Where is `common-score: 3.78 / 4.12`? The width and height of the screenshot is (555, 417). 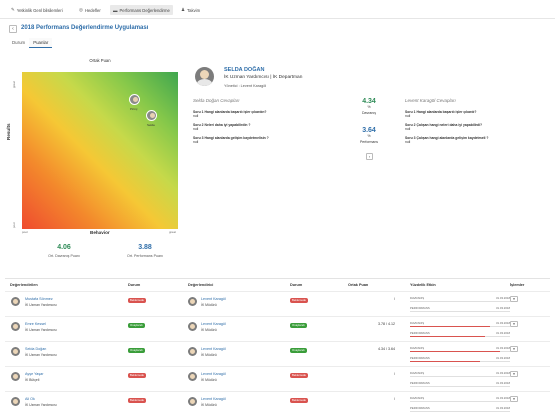 common-score: 3.78 / 4.12 is located at coordinates (386, 324).